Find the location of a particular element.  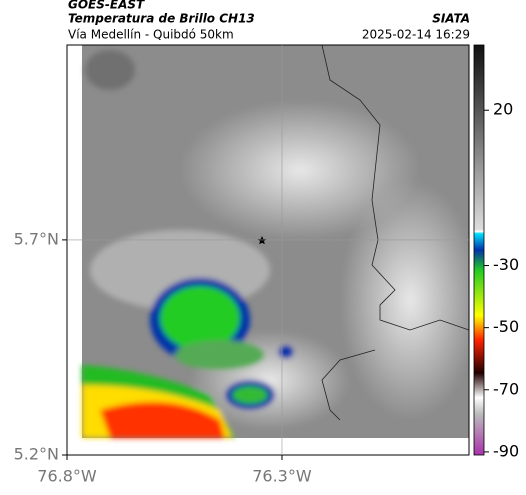

source: SIATA is located at coordinates (451, 19).